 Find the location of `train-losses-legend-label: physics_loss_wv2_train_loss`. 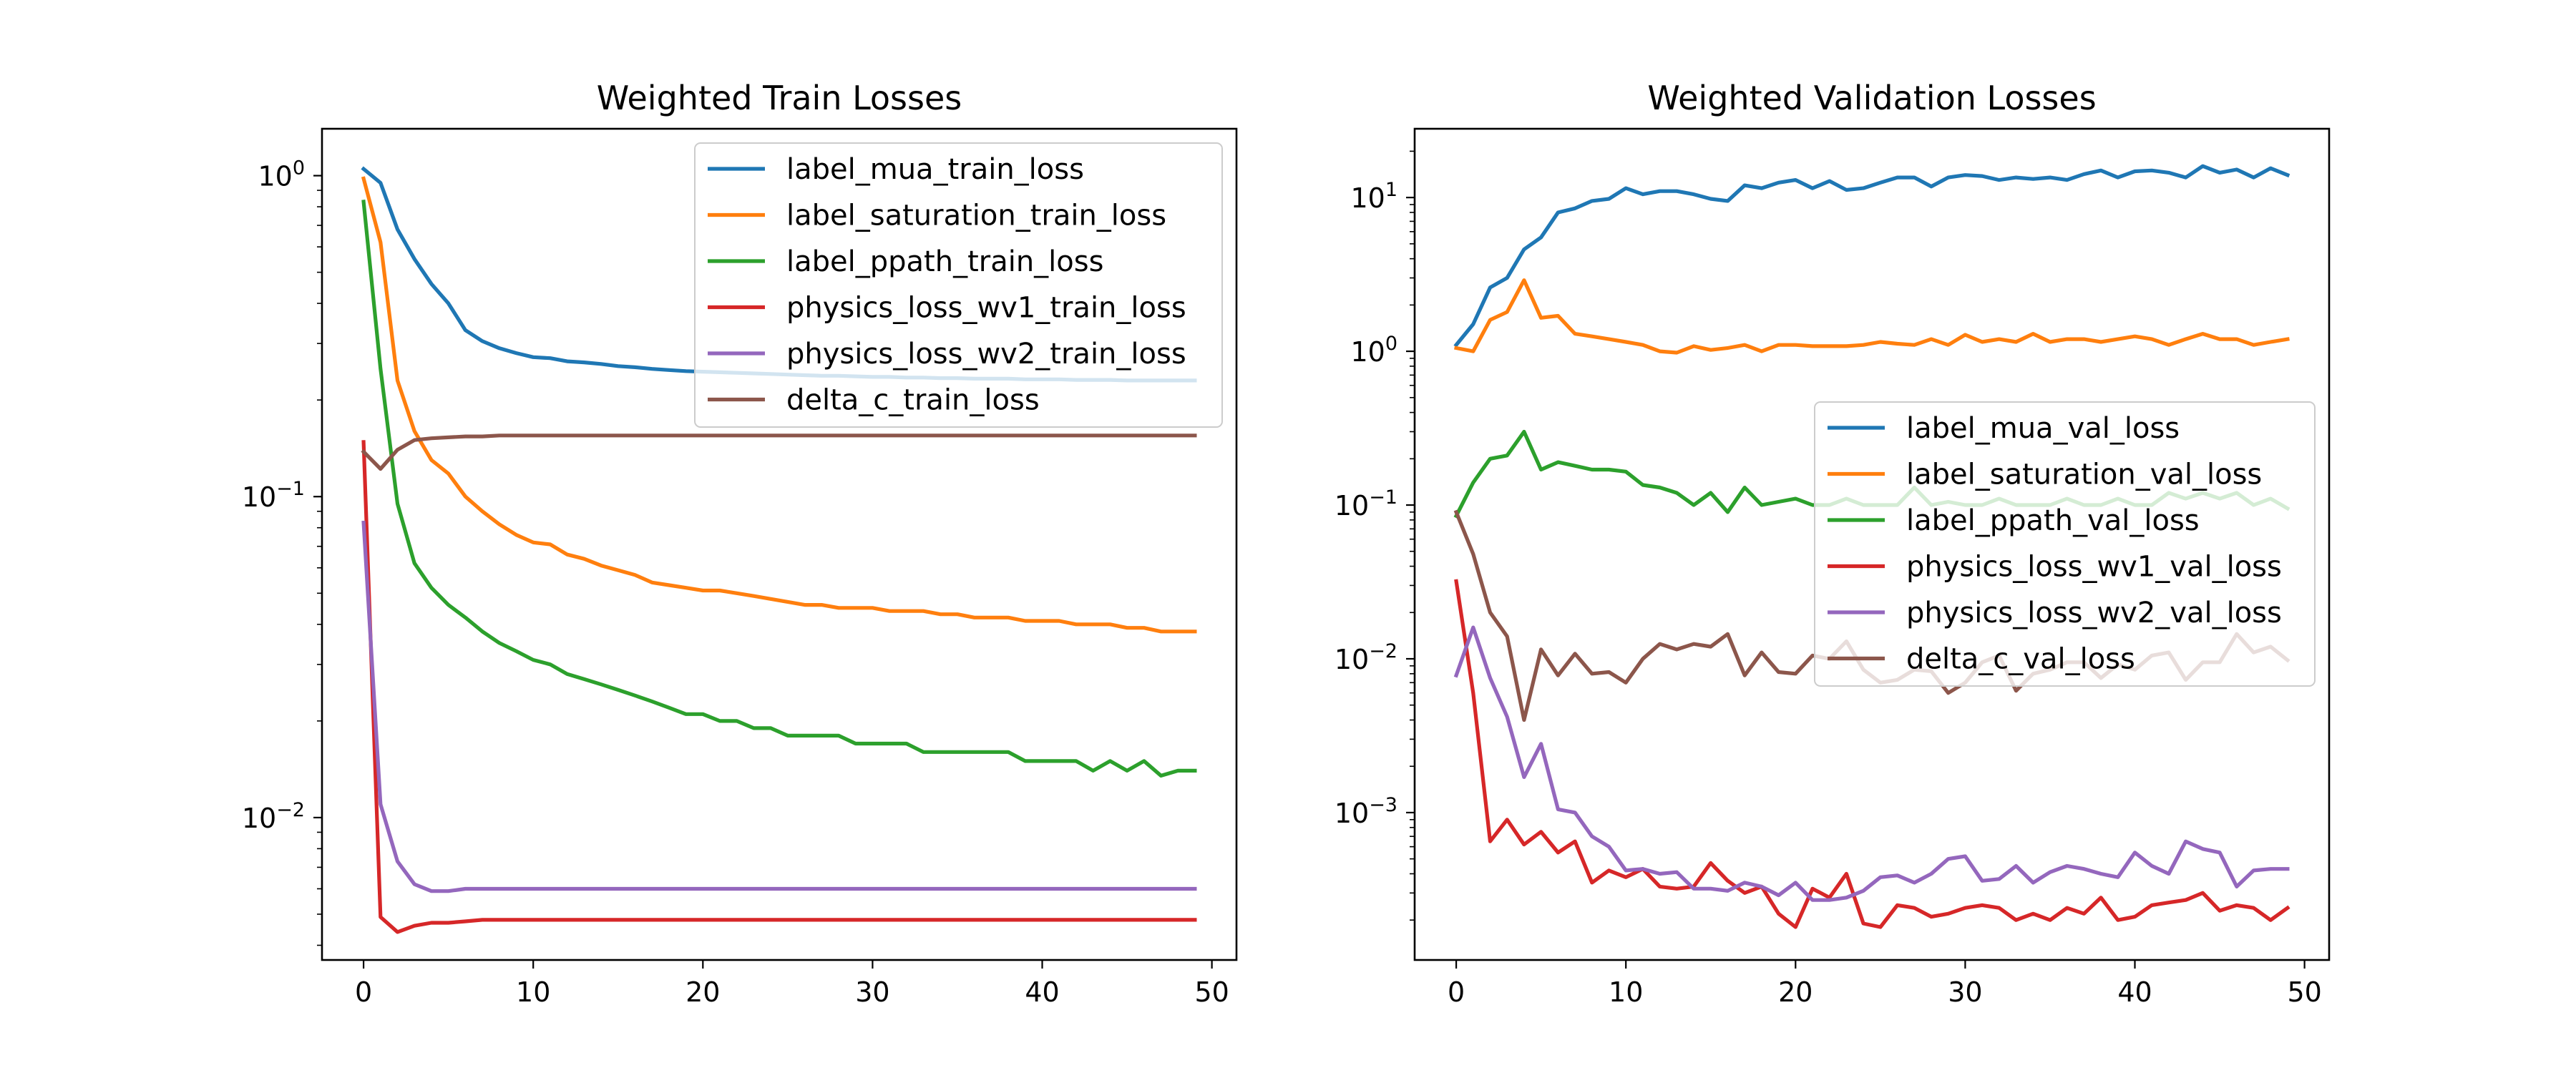

train-losses-legend-label: physics_loss_wv2_train_loss is located at coordinates (986, 354).